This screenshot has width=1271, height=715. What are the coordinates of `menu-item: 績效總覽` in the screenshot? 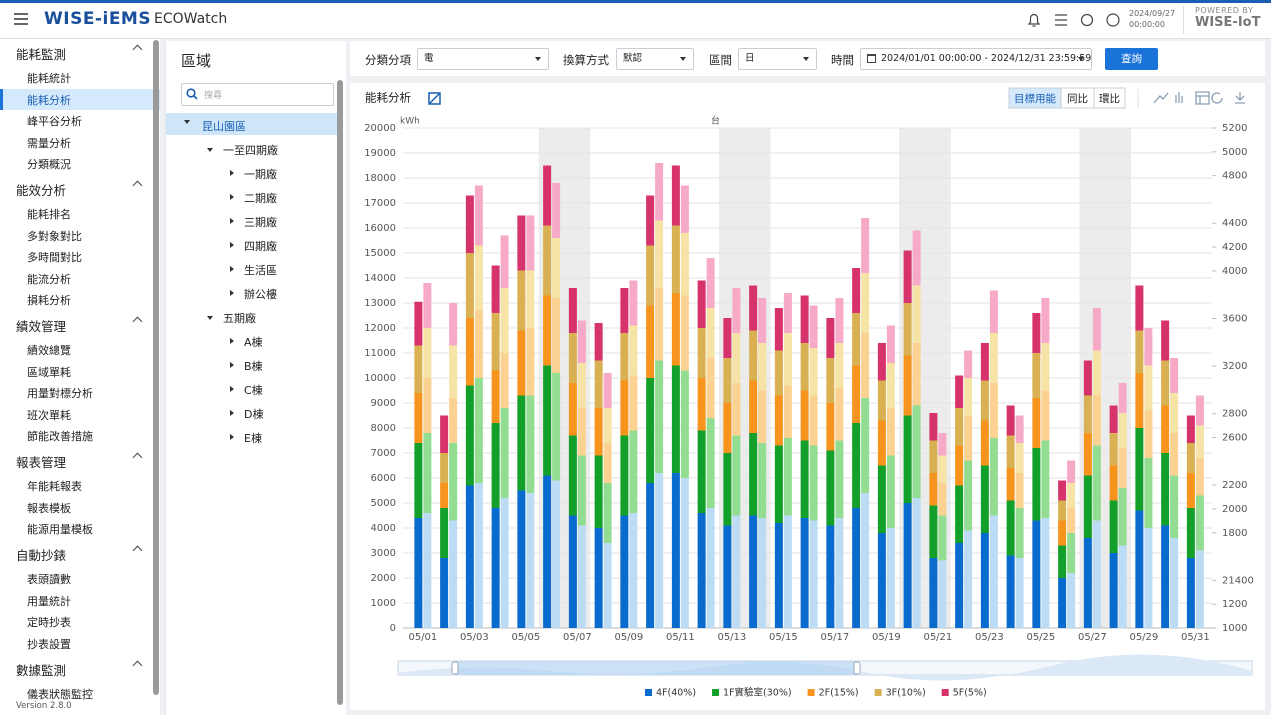 It's located at (49, 350).